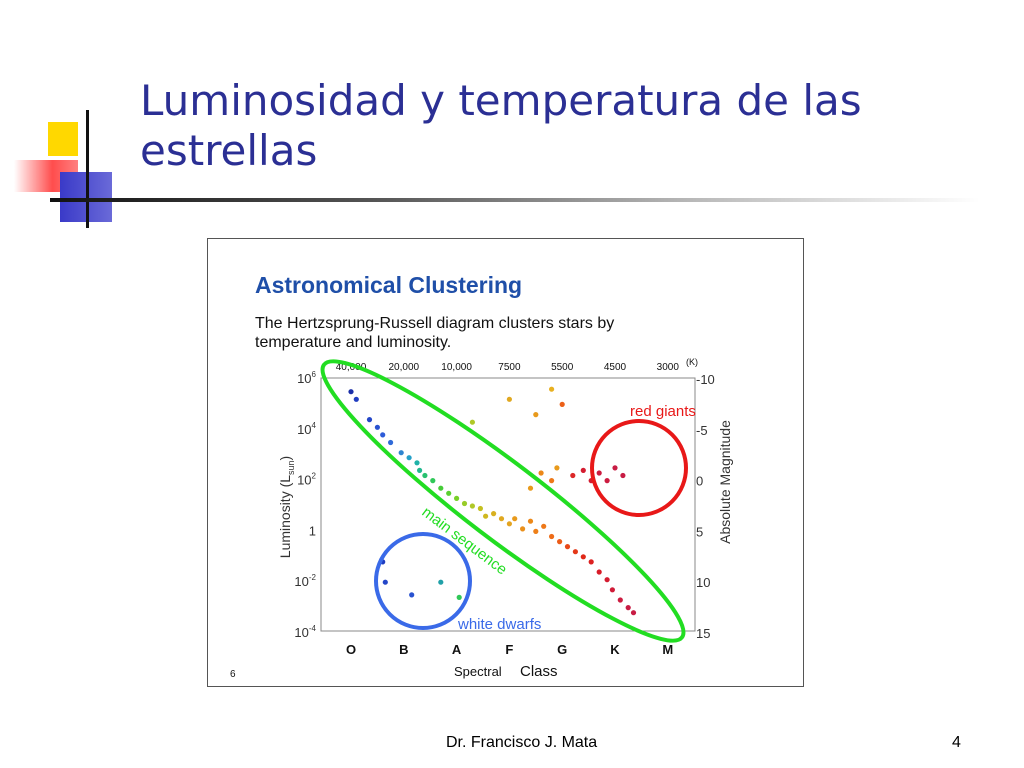 The height and width of the screenshot is (768, 1024). Describe the element at coordinates (423, 581) in the screenshot. I see `white-dwarfs-circle` at that location.